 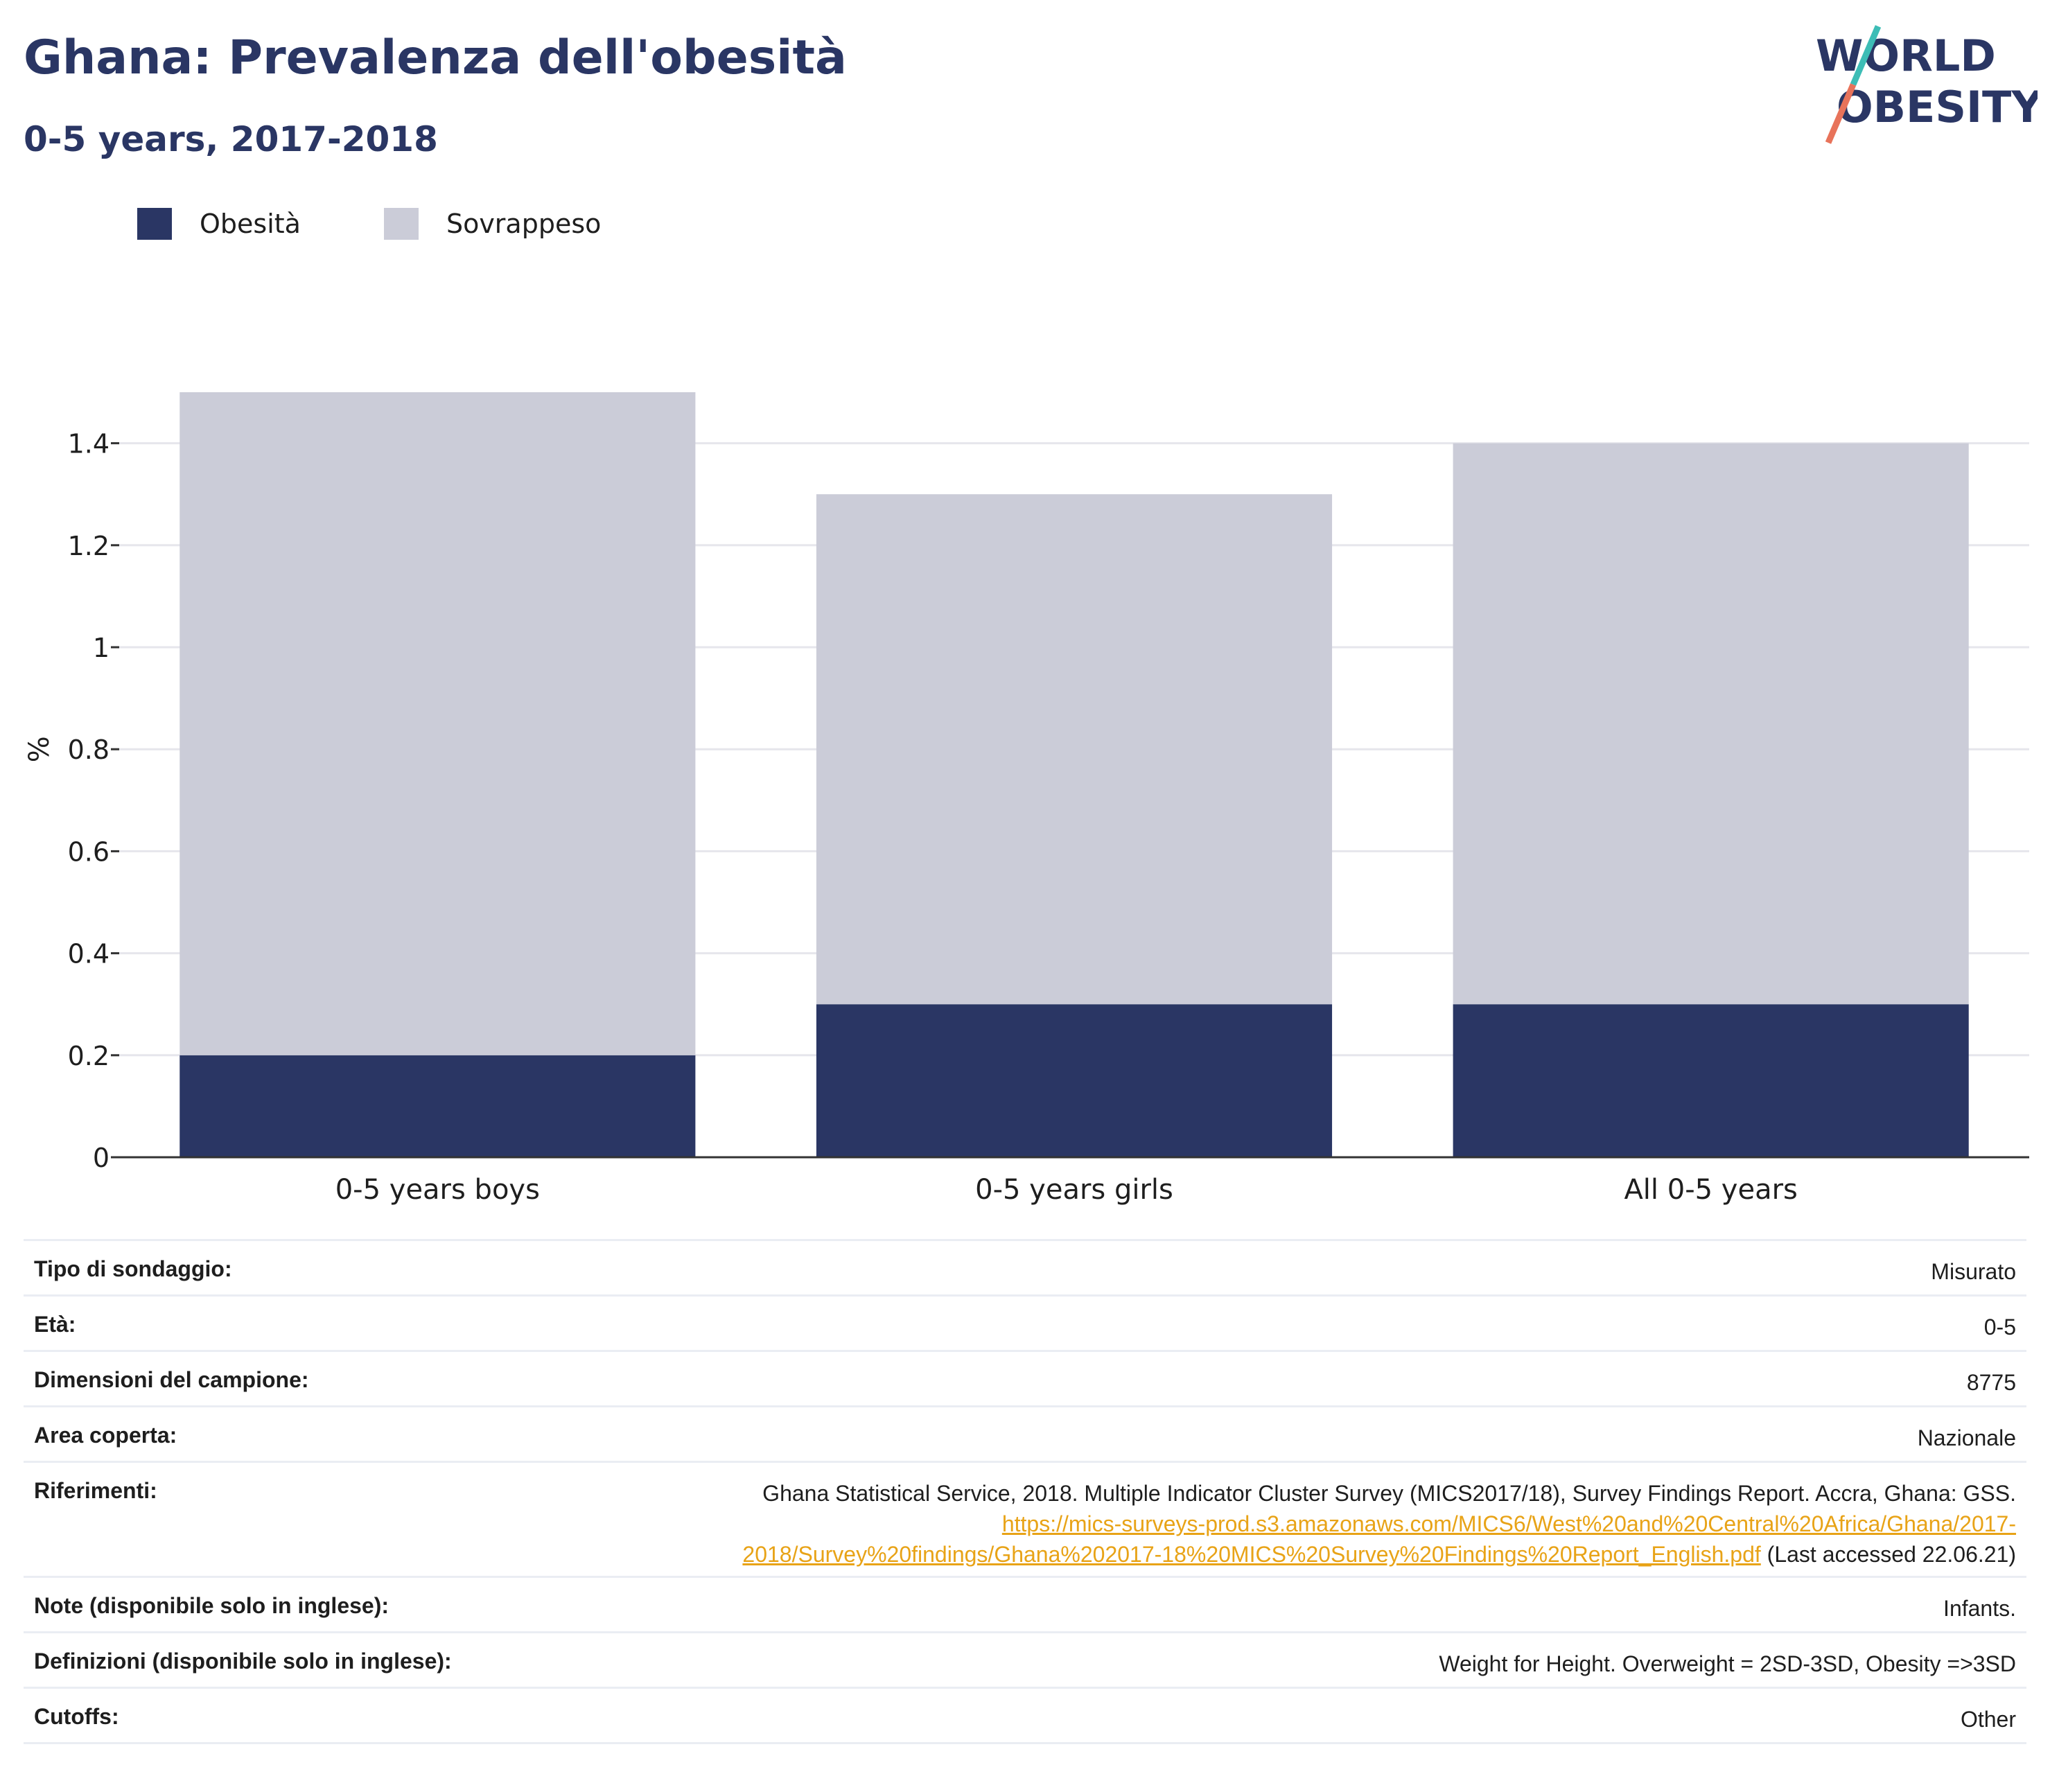 I want to click on logo-line1: WORLD, so click(x=1906, y=55).